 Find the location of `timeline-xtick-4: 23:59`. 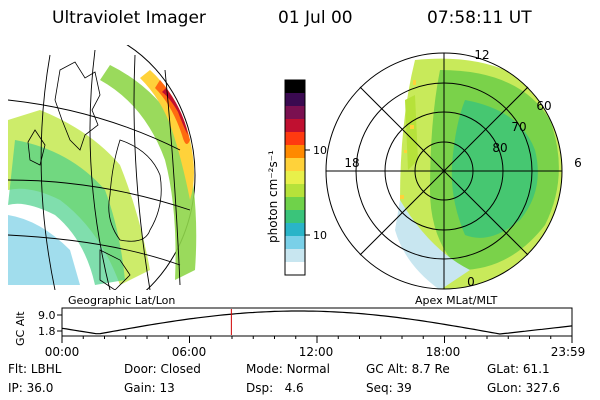

timeline-xtick-4: 23:59 is located at coordinates (568, 352).